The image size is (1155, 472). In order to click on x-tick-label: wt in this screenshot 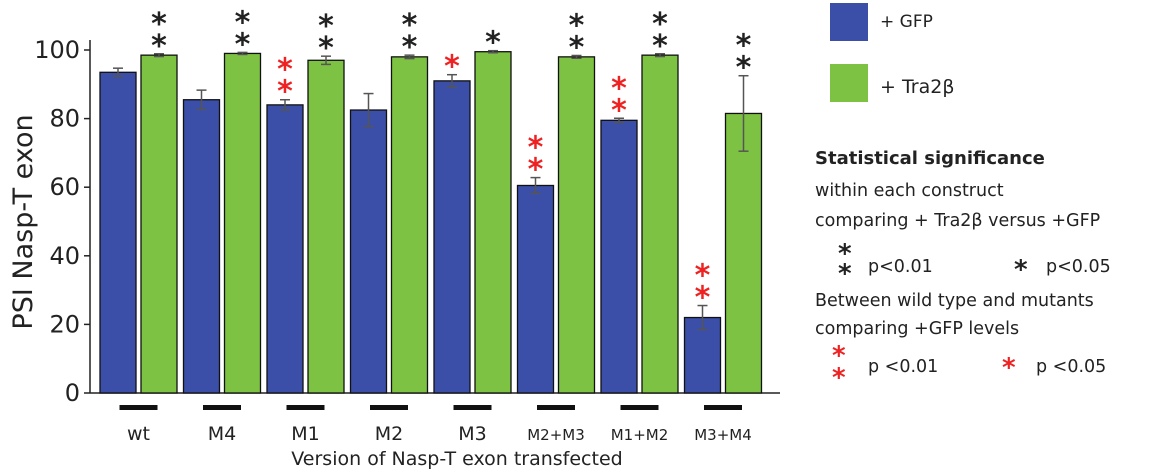, I will do `click(138, 434)`.